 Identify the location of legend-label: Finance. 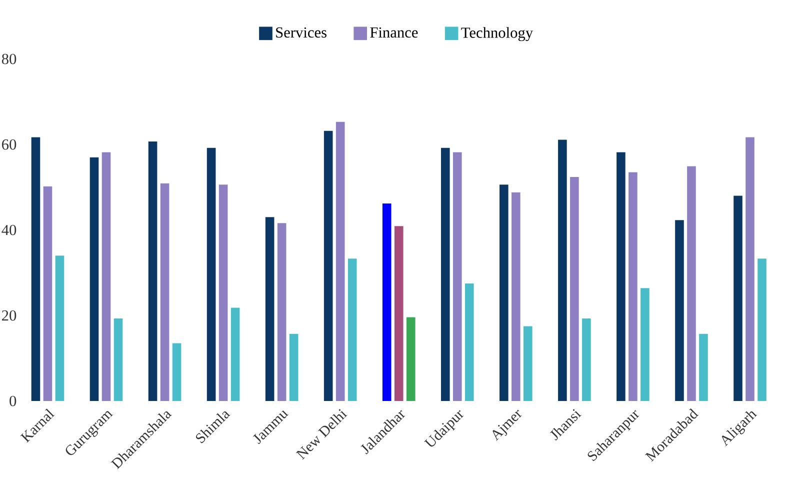
(394, 32).